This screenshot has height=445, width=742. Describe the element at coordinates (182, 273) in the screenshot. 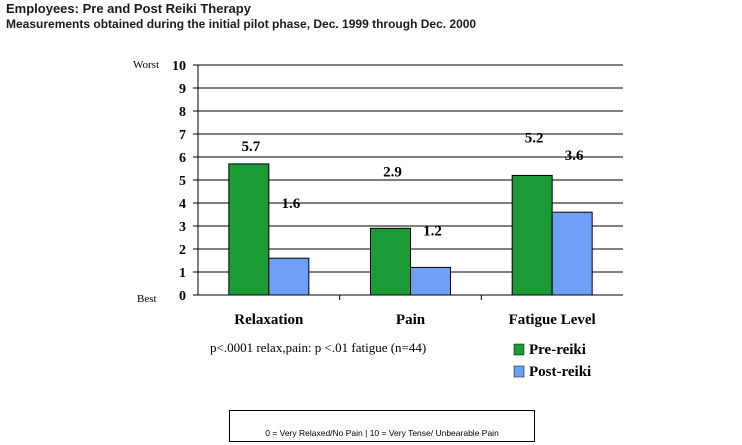

I see `y-tick-label: 1` at that location.